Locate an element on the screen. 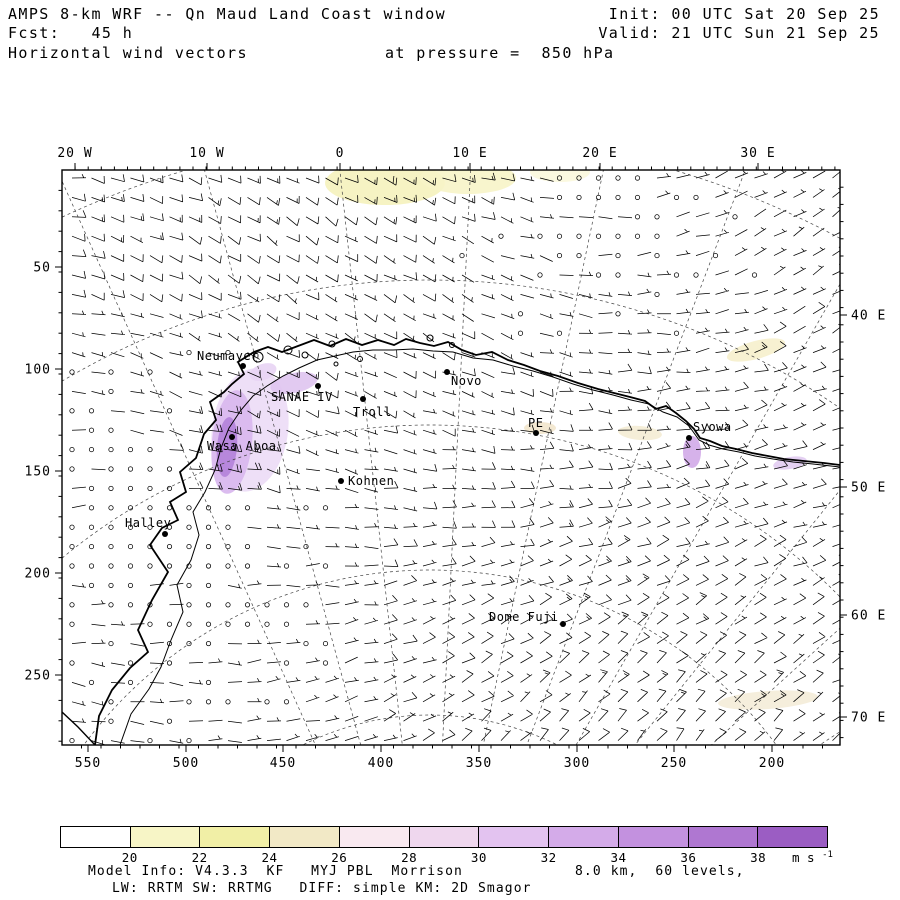 This screenshot has height=900, width=900. svg-text: 70 E is located at coordinates (868, 718).